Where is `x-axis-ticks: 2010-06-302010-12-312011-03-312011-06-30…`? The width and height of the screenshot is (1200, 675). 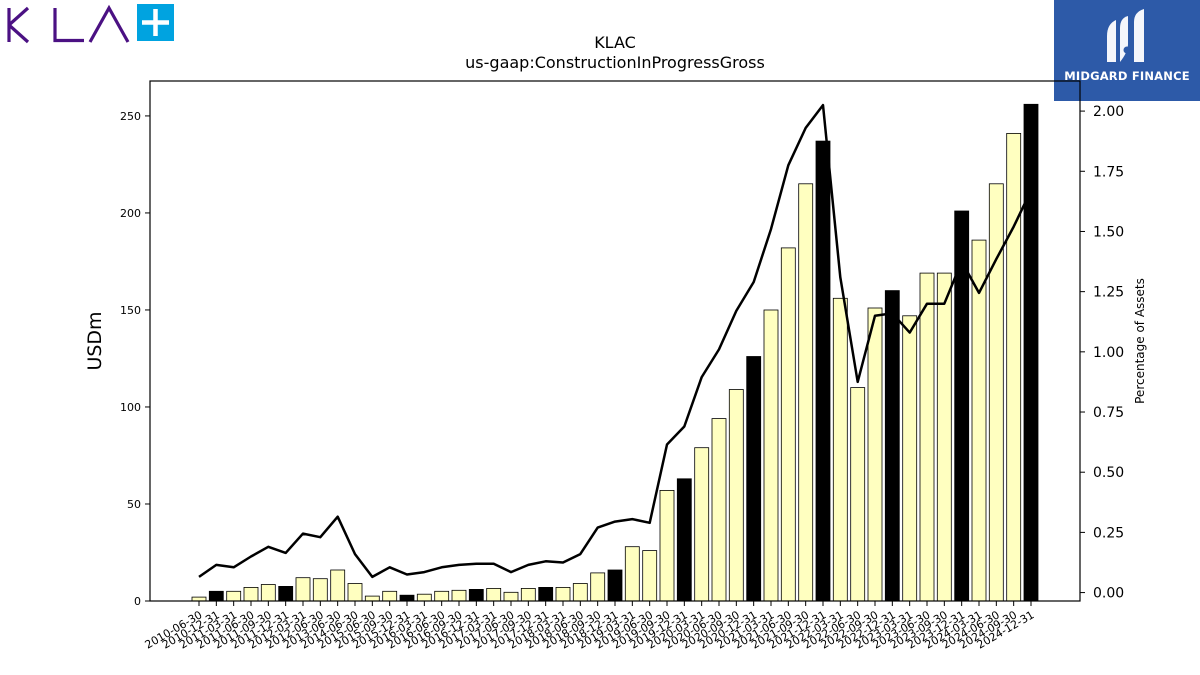 x-axis-ticks: 2010-06-302010-12-312011-03-312011-06-30… is located at coordinates (590, 626).